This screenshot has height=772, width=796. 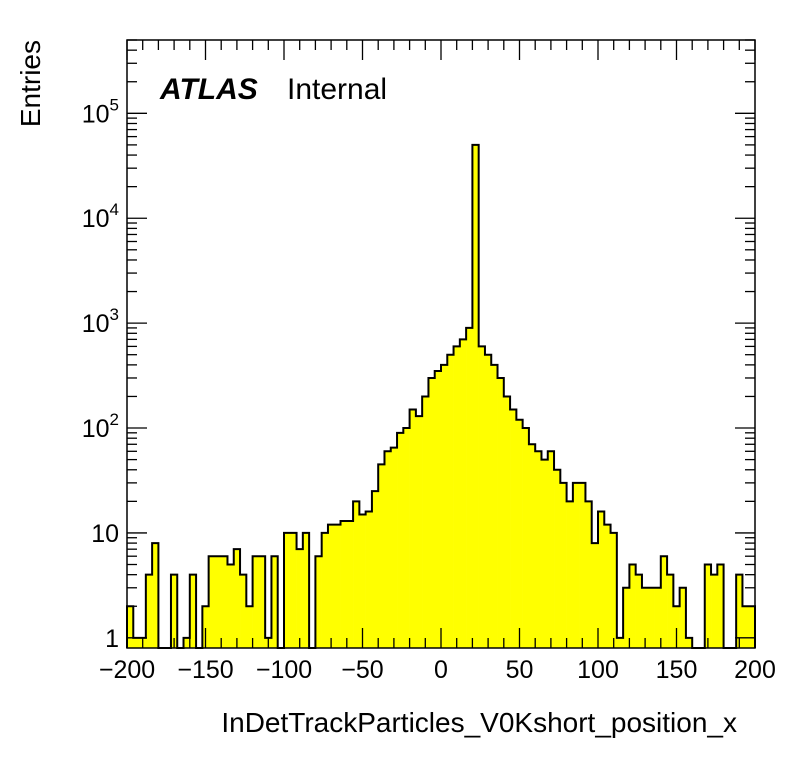 I want to click on x-tick-label: −100, so click(x=284, y=670).